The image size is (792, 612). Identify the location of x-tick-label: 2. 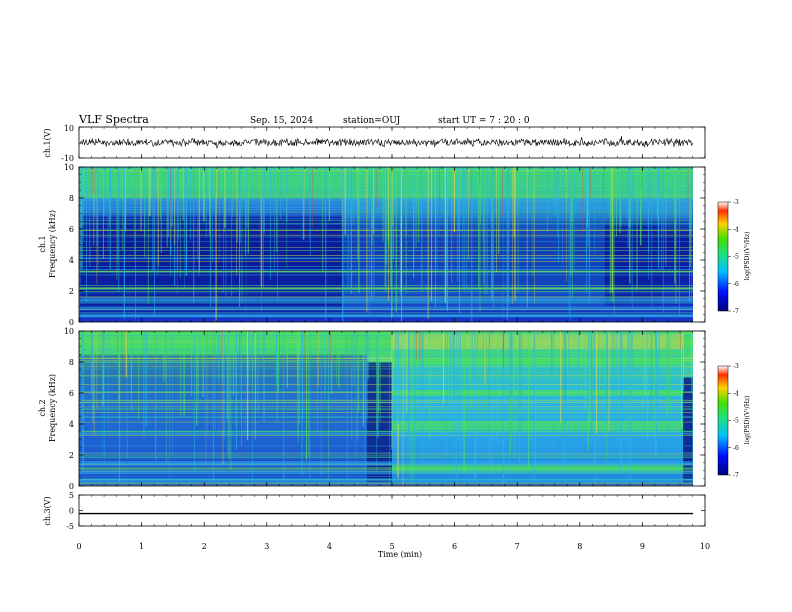
(204, 546).